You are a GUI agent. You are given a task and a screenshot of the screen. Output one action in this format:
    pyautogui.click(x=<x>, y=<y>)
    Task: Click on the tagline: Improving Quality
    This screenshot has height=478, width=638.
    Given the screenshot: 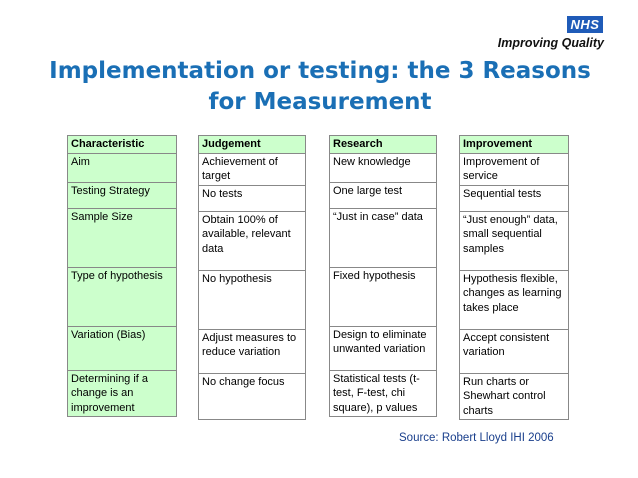 What is the action you would take?
    pyautogui.click(x=550, y=43)
    